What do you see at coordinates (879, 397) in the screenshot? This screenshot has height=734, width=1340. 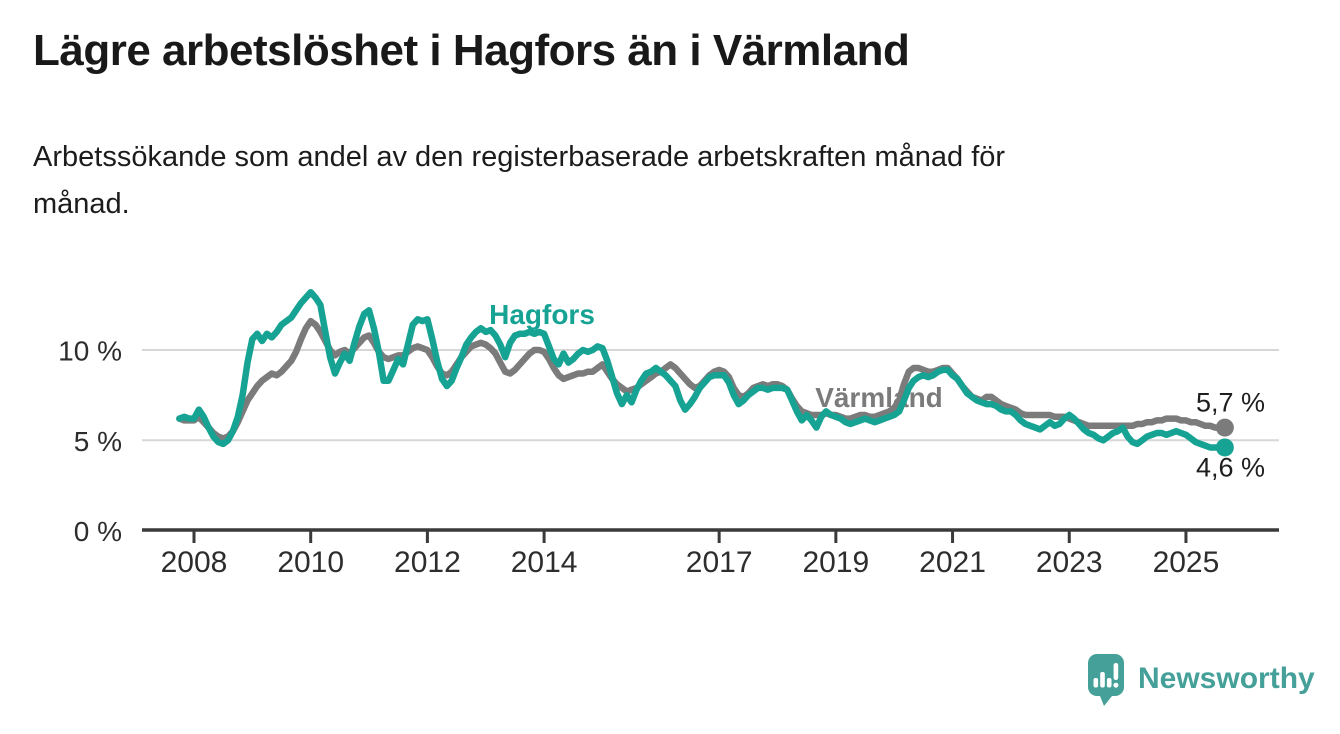 I see `series-label-varmland: Värmland` at bounding box center [879, 397].